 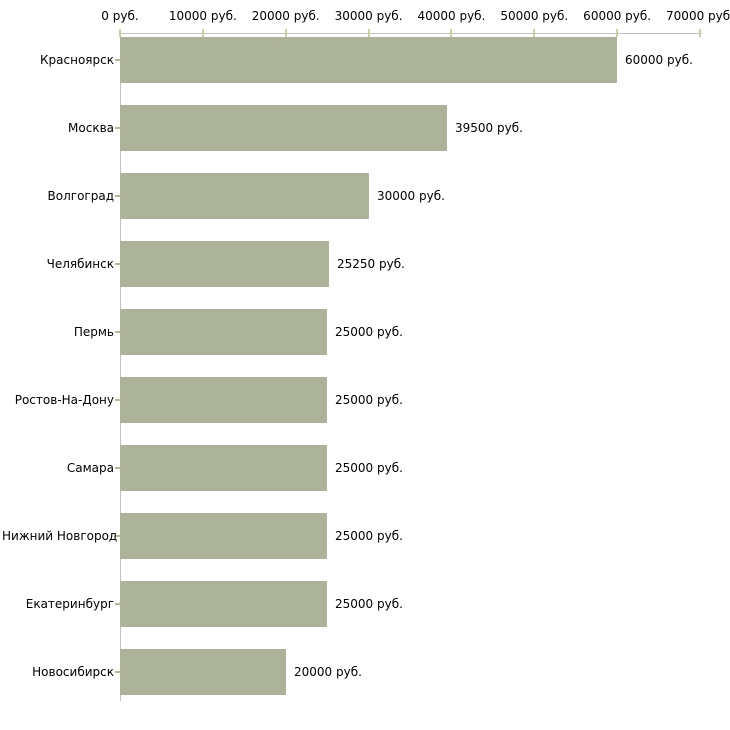 I want to click on x-tick-label: 0 руб., so click(x=120, y=16).